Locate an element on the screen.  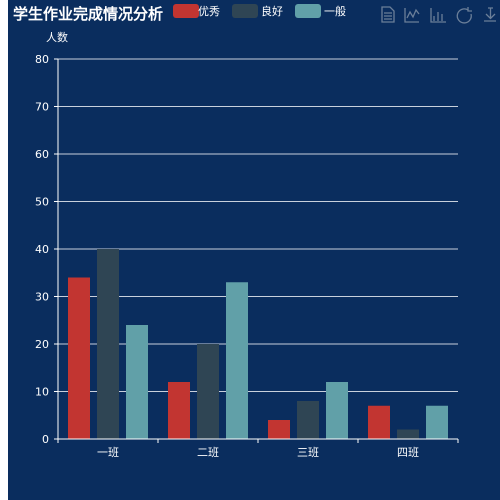
line-chart-icon is located at coordinates (412, 15).